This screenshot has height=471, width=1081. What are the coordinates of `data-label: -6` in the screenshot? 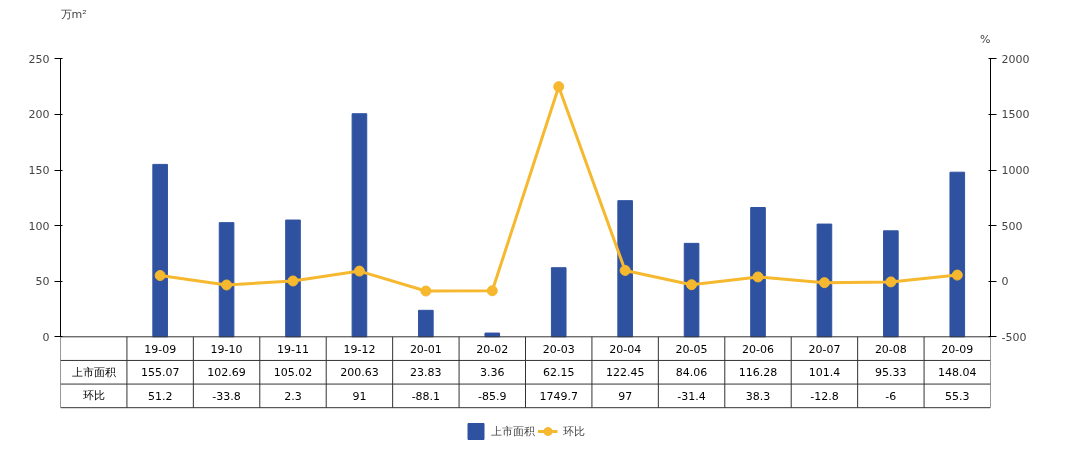 It's located at (891, 396).